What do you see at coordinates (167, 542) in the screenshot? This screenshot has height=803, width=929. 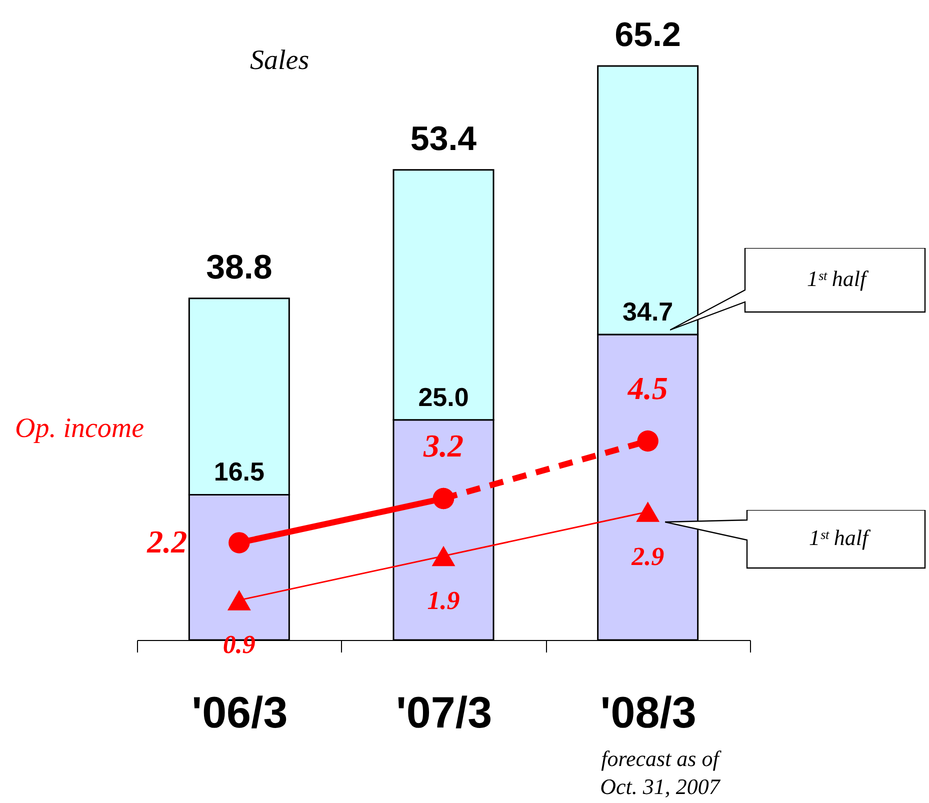 I see `data-label: 2.2` at bounding box center [167, 542].